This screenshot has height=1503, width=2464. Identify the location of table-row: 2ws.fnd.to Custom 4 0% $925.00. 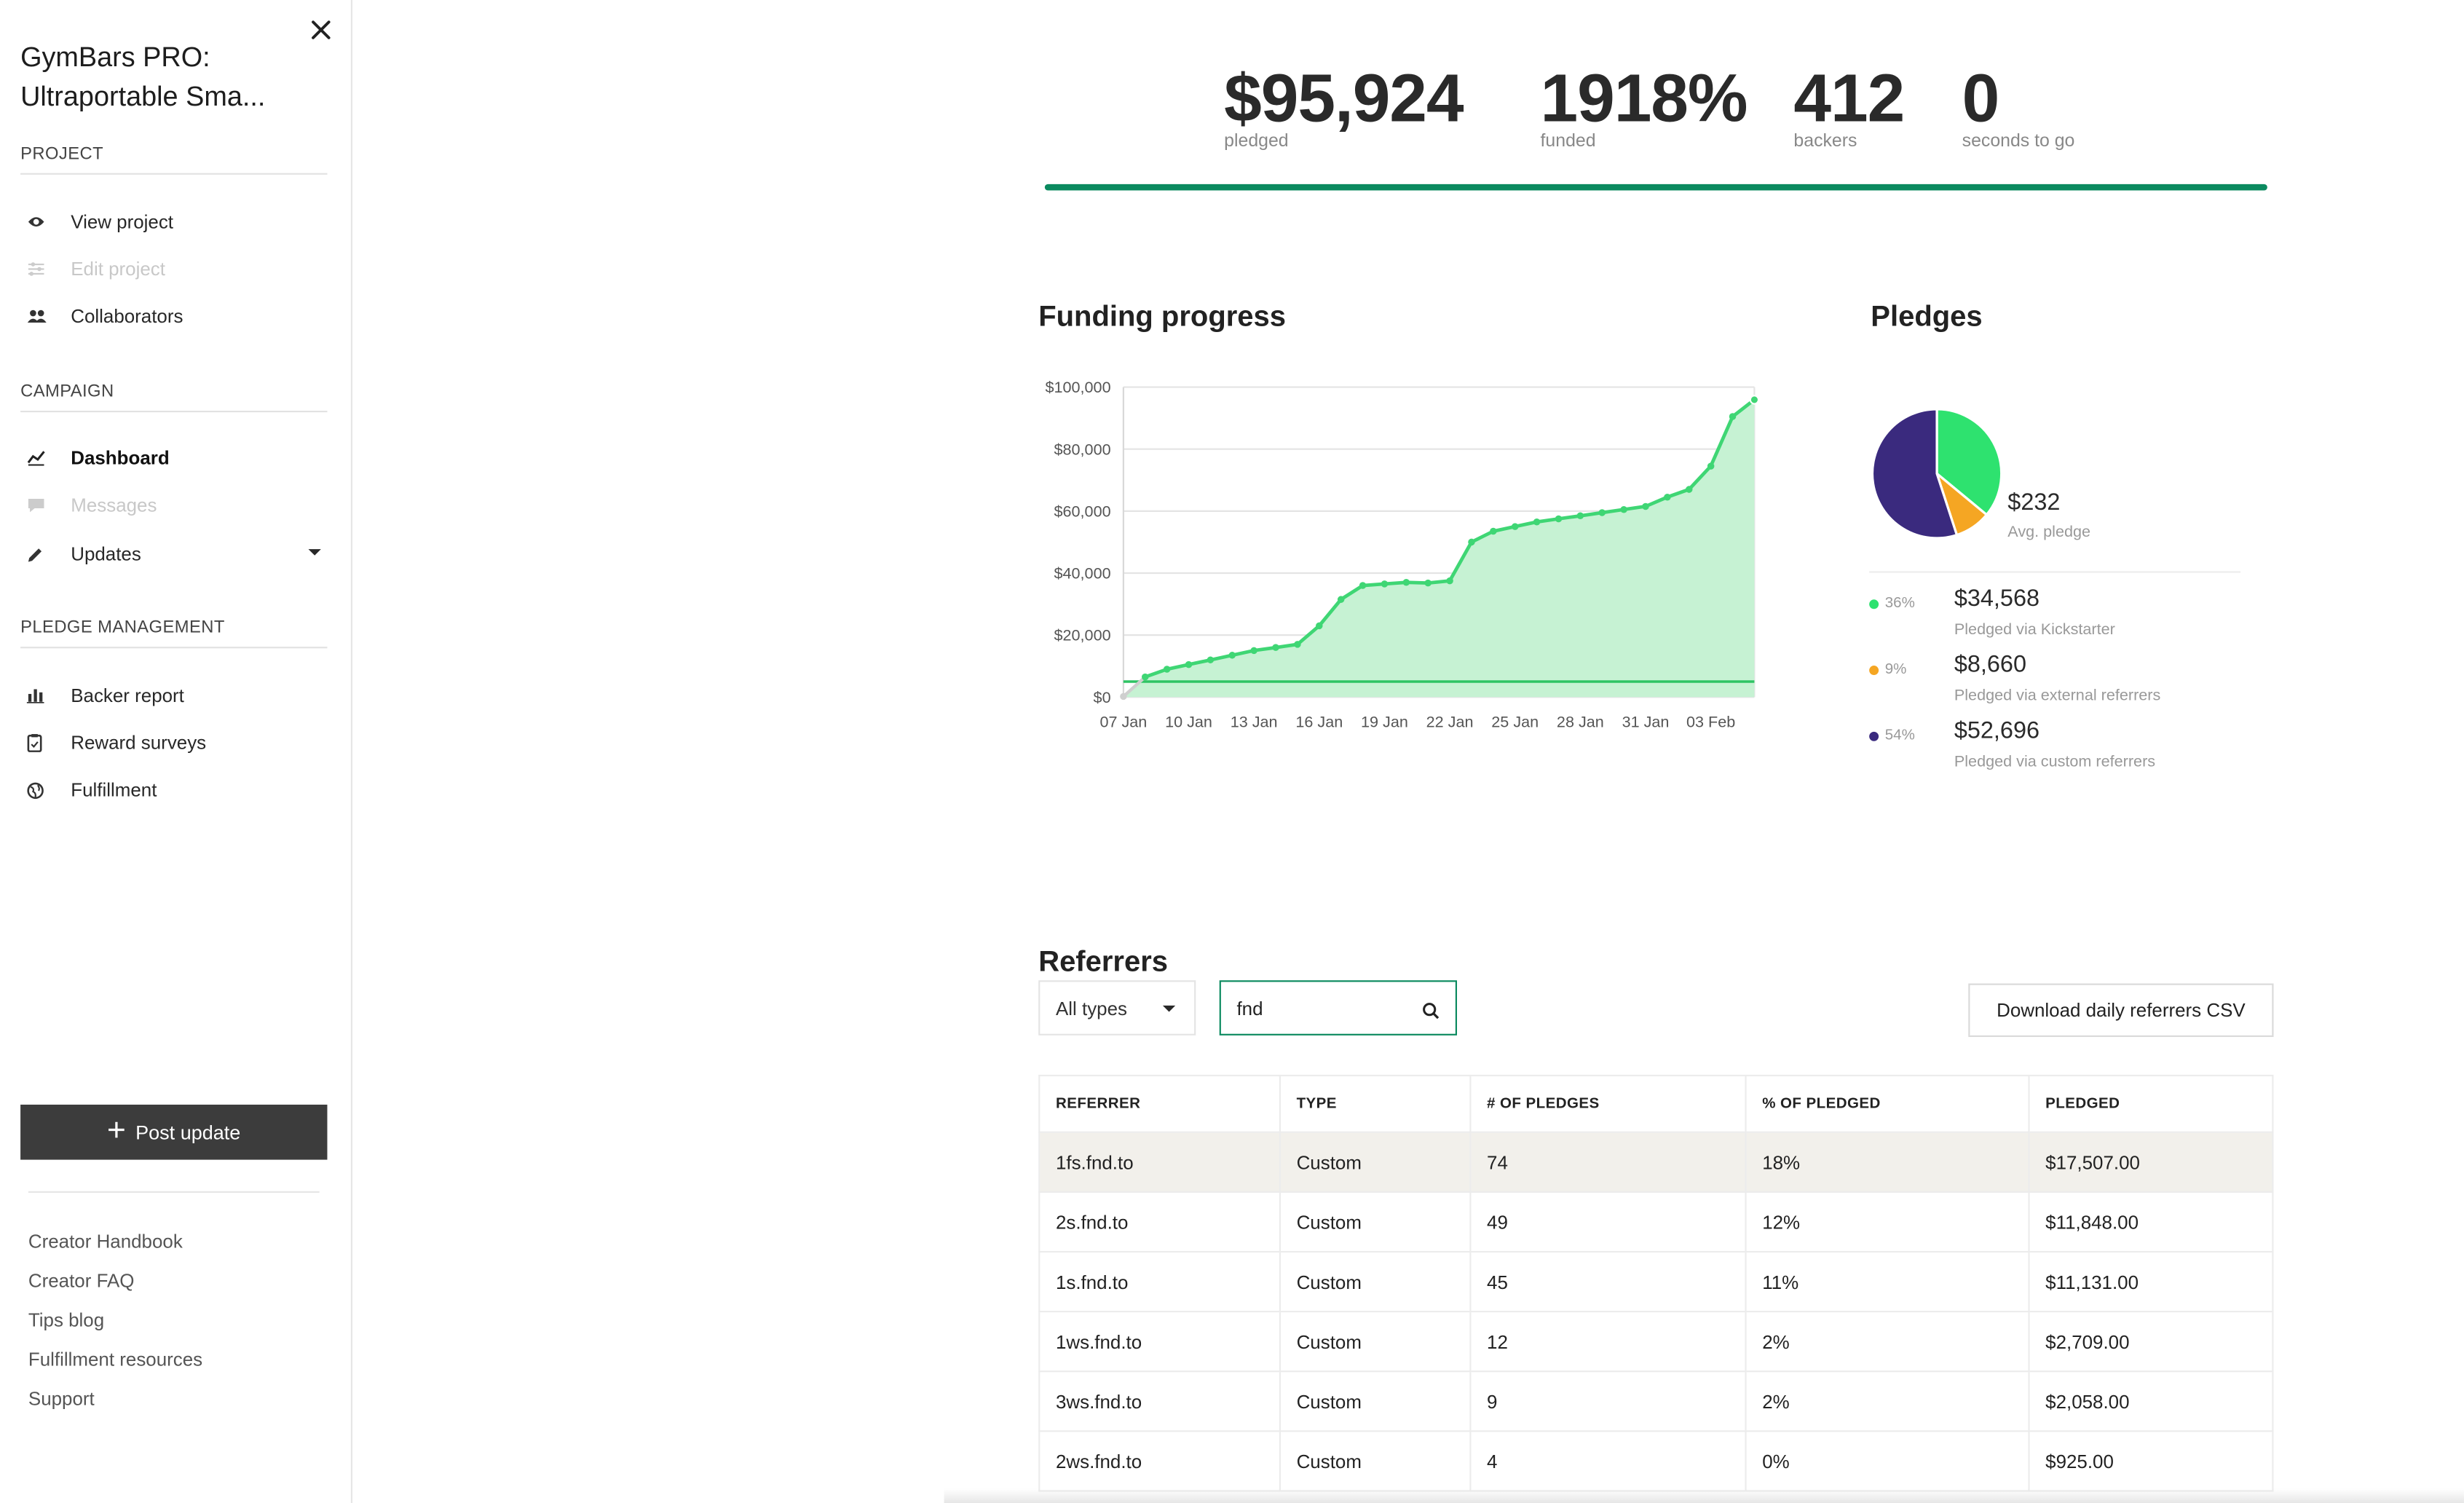
(1656, 1461).